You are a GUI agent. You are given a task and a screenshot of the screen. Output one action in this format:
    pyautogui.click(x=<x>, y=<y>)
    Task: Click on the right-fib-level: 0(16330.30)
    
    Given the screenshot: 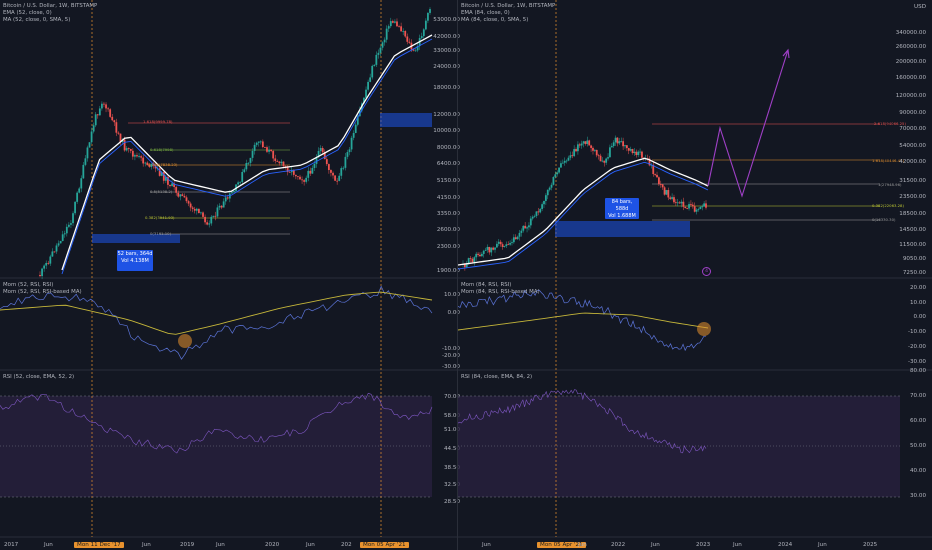 What is the action you would take?
    pyautogui.click(x=884, y=219)
    